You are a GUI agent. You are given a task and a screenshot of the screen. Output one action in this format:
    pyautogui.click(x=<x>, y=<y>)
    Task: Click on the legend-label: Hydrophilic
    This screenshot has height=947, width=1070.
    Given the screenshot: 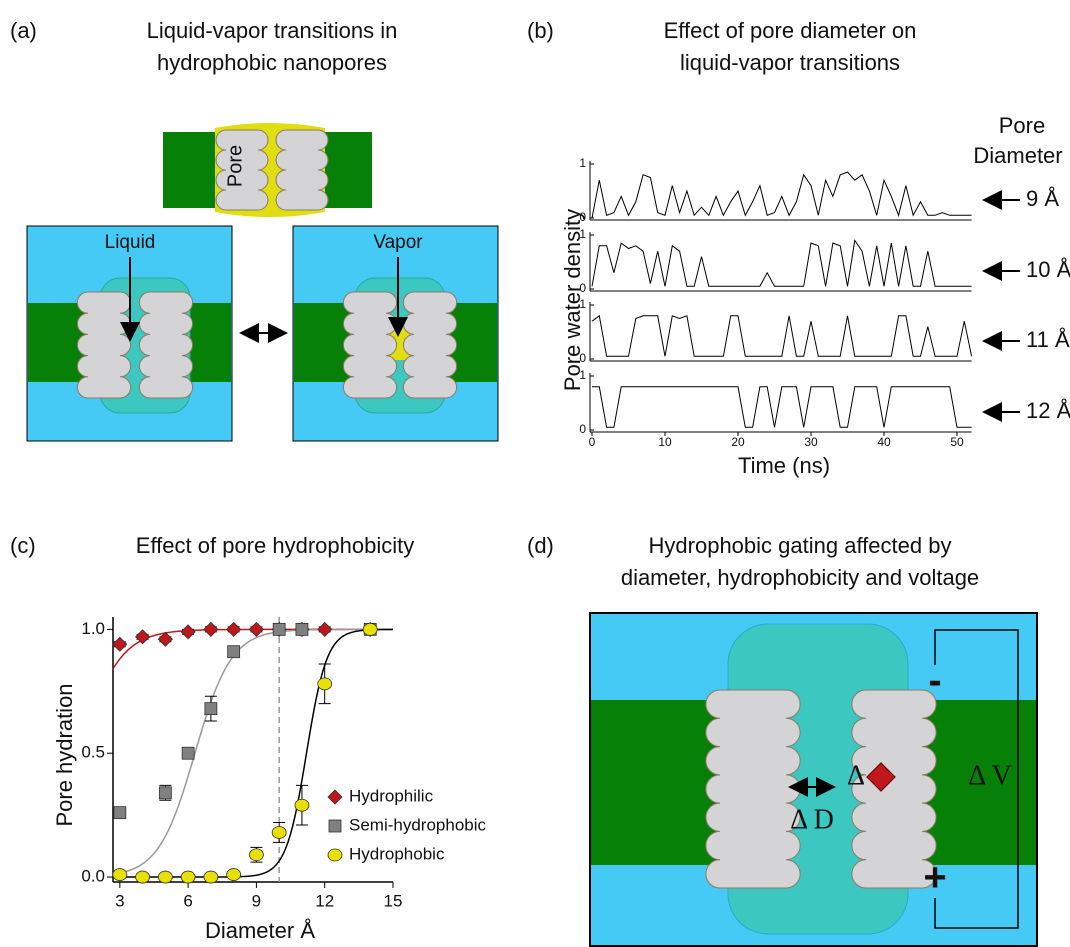 What is the action you would take?
    pyautogui.click(x=391, y=795)
    